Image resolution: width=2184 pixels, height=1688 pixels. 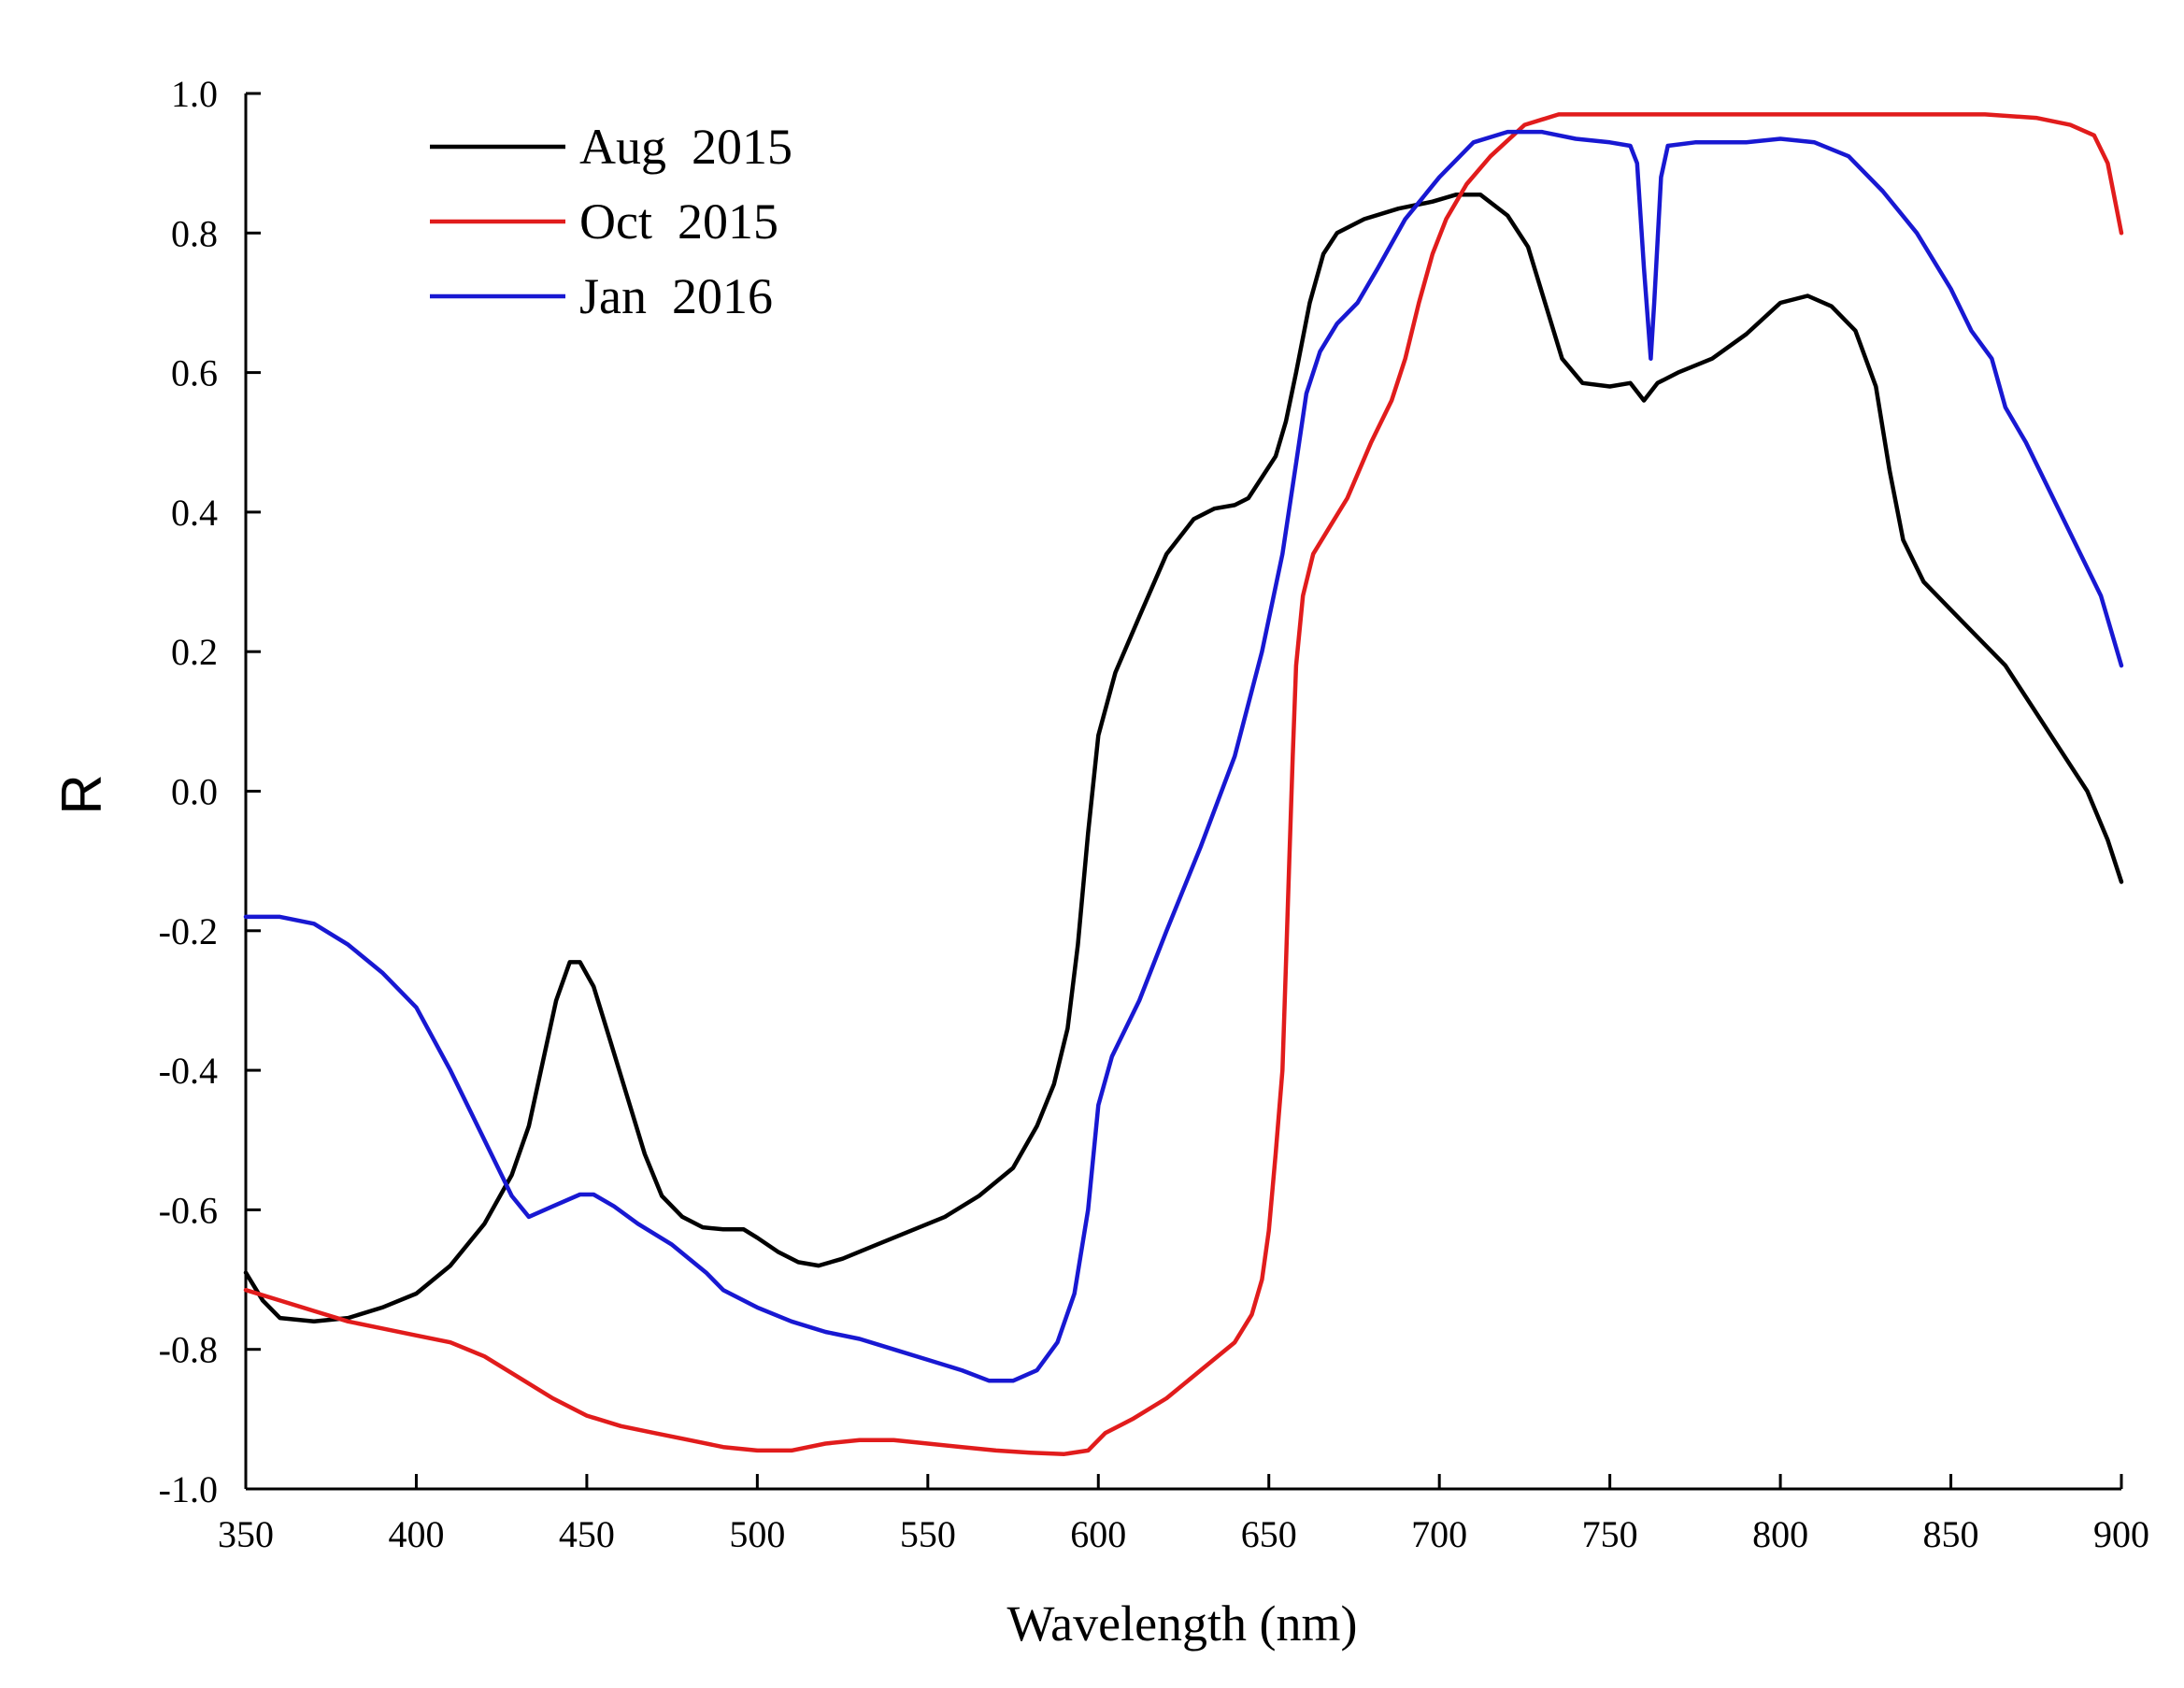 I want to click on x-tick-label: 400, so click(x=416, y=1534).